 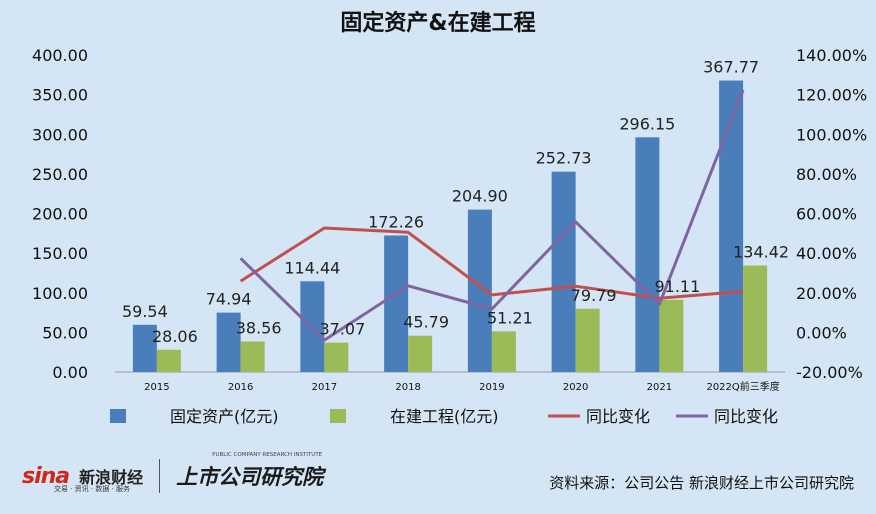 I want to click on y-left-tick-label: 350.00, so click(x=60, y=95).